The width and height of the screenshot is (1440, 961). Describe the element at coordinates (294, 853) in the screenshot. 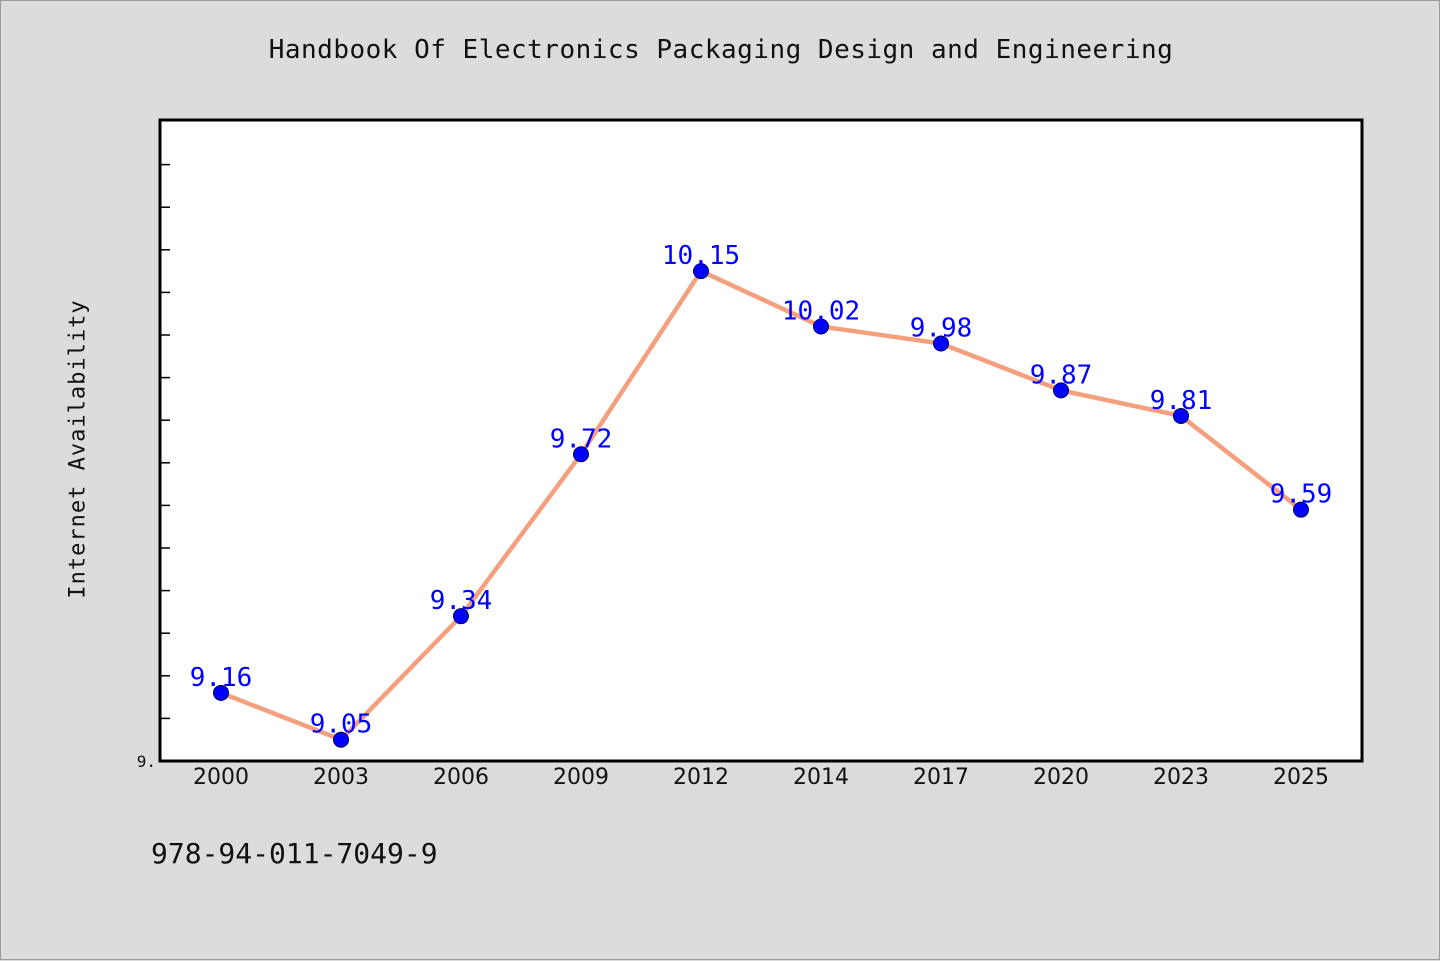

I see `isbn-footer: 978-94-011-7049-9` at that location.